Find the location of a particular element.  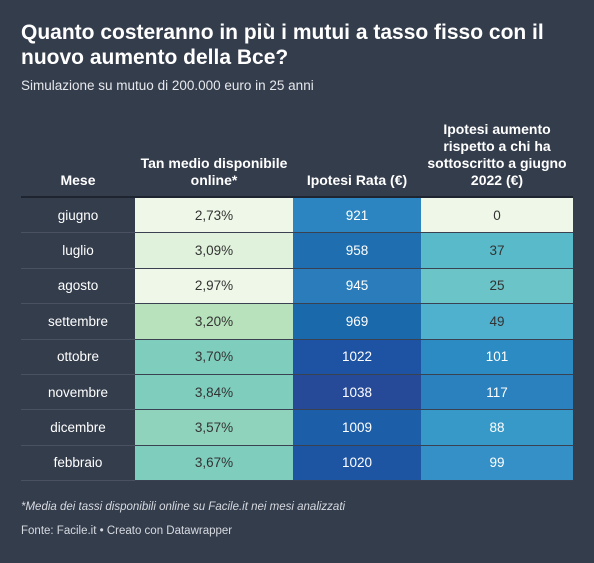

cell-mese: novembre is located at coordinates (78, 393).